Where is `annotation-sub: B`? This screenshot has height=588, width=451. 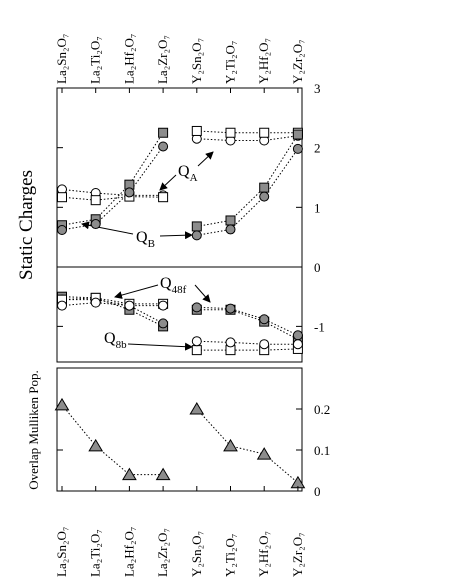
annotation-sub: B is located at coordinates (151, 244).